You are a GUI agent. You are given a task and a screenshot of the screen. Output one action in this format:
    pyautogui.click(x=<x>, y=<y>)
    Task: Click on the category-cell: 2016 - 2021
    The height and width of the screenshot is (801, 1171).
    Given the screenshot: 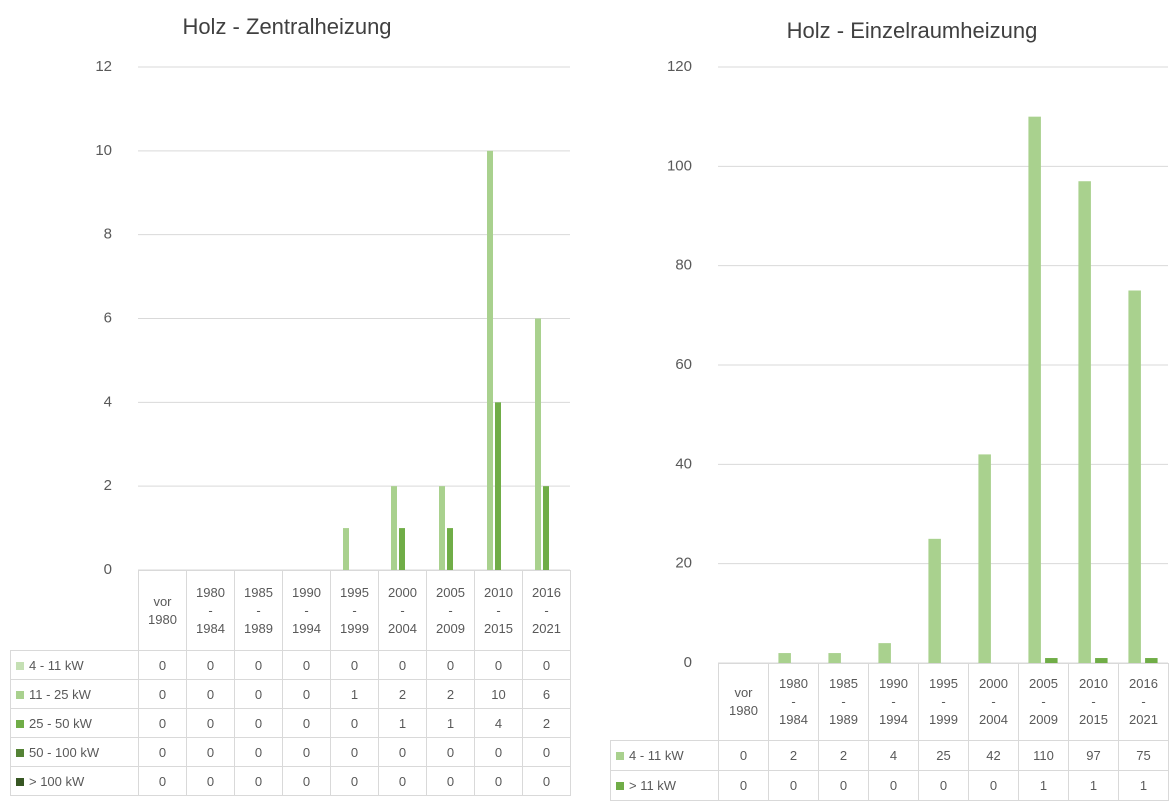 What is the action you would take?
    pyautogui.click(x=546, y=610)
    